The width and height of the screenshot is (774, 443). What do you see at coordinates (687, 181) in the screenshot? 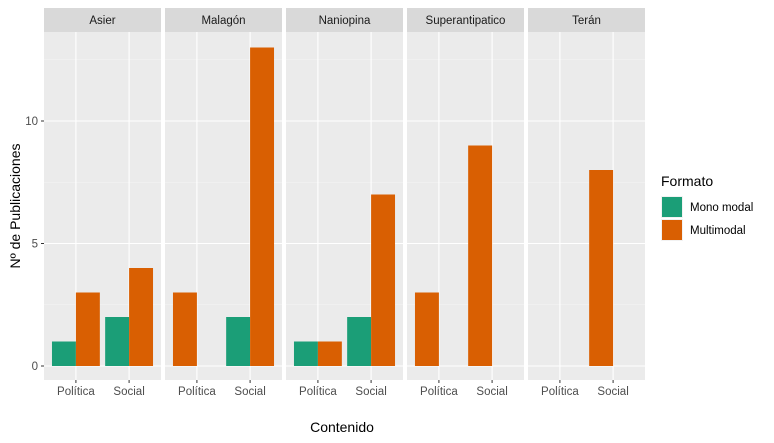
I see `legend-title: Formato` at bounding box center [687, 181].